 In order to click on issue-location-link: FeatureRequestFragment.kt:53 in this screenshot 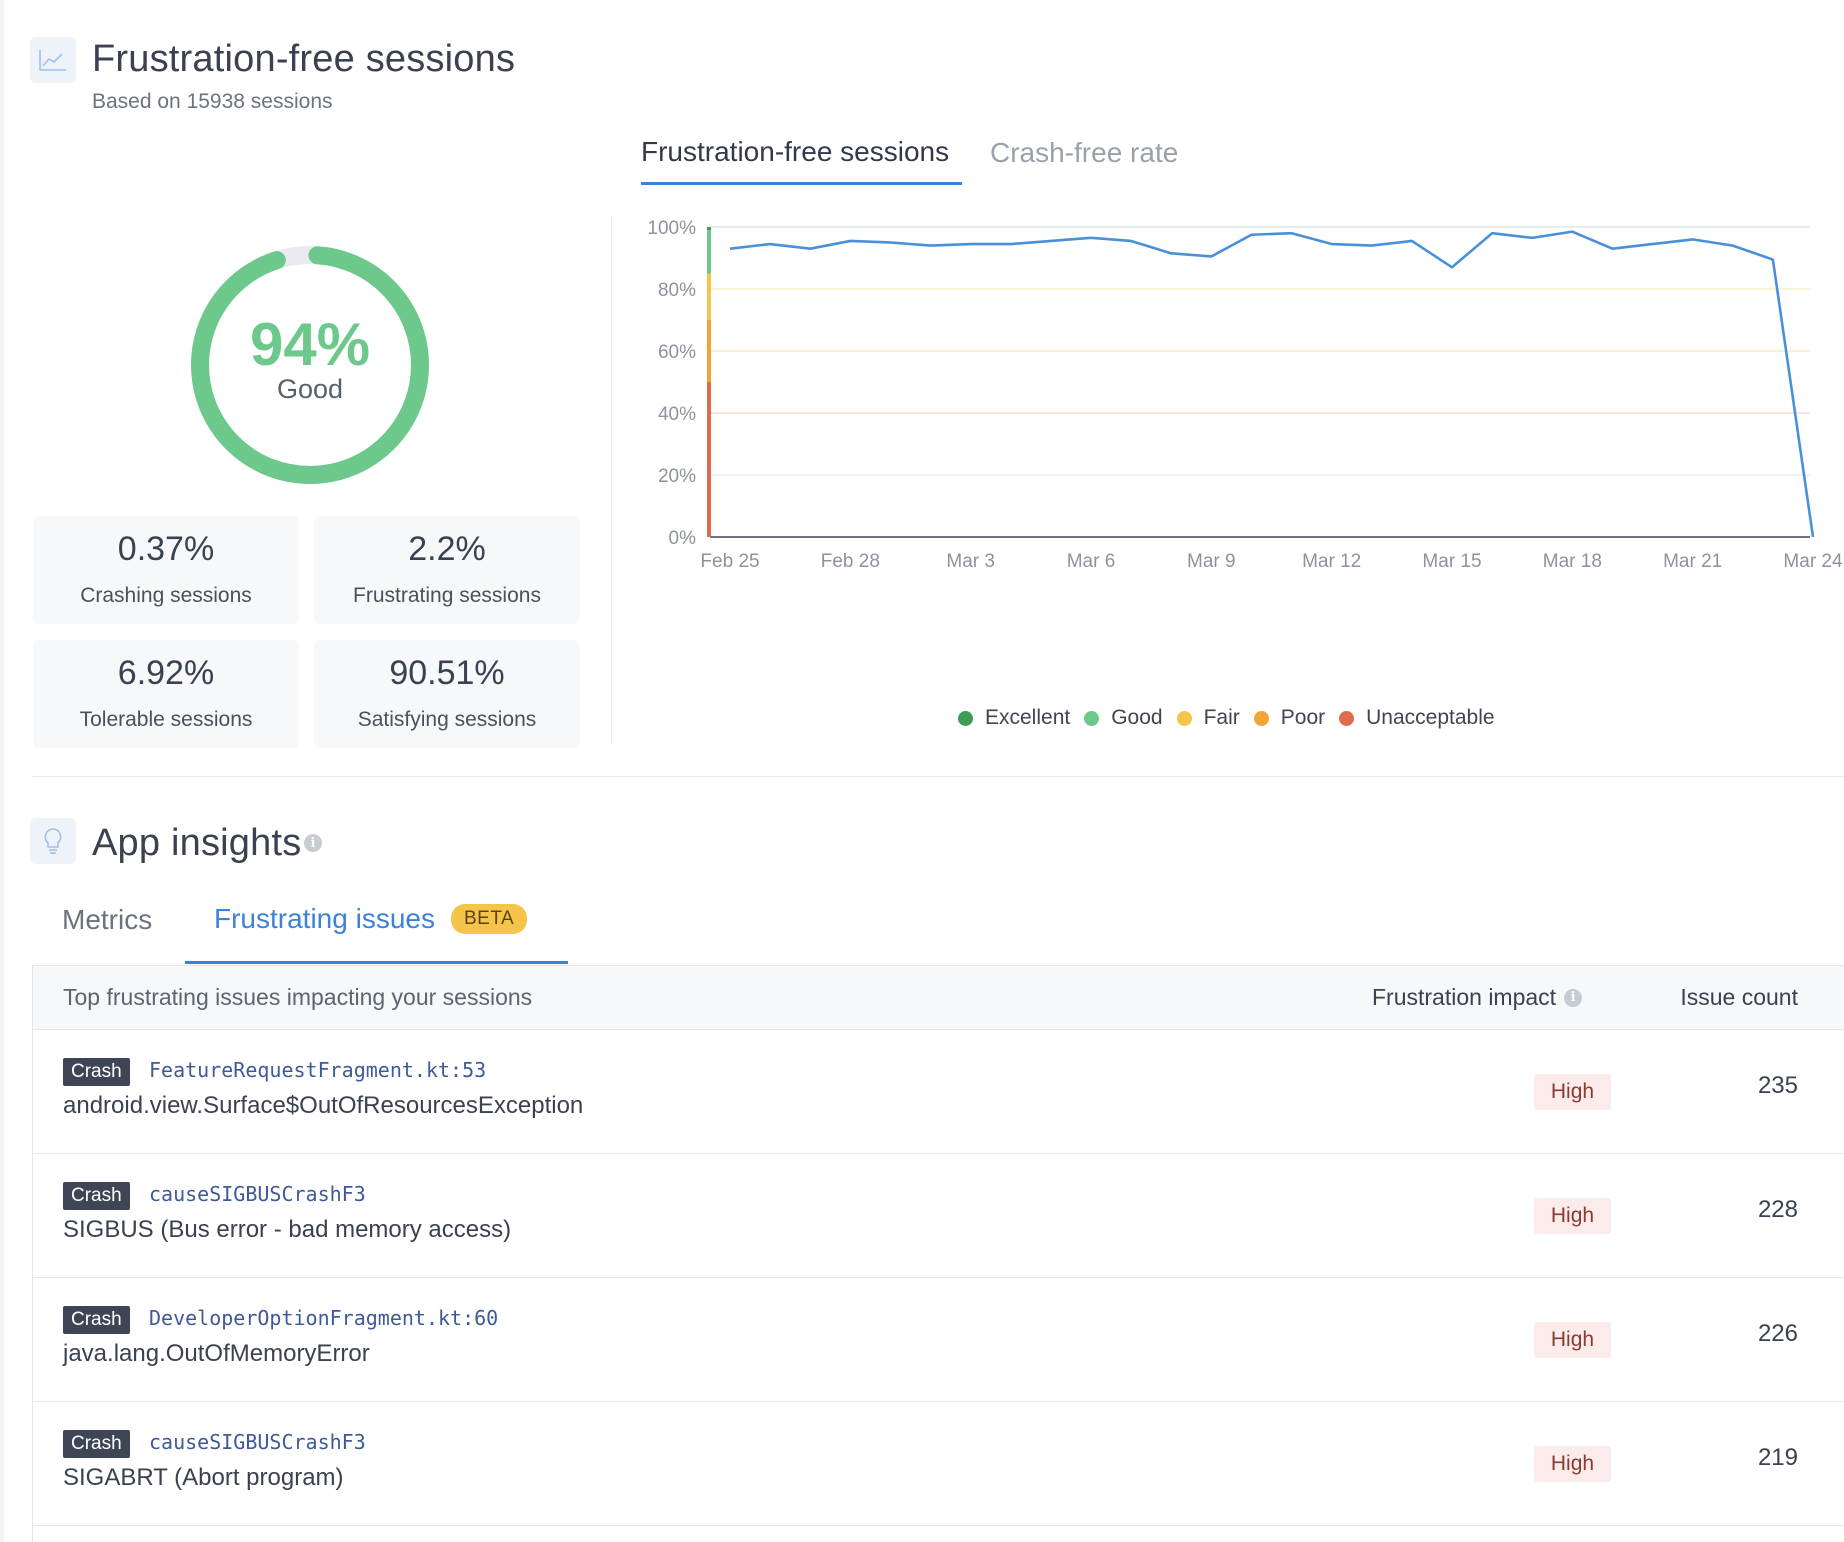, I will do `click(318, 1070)`.